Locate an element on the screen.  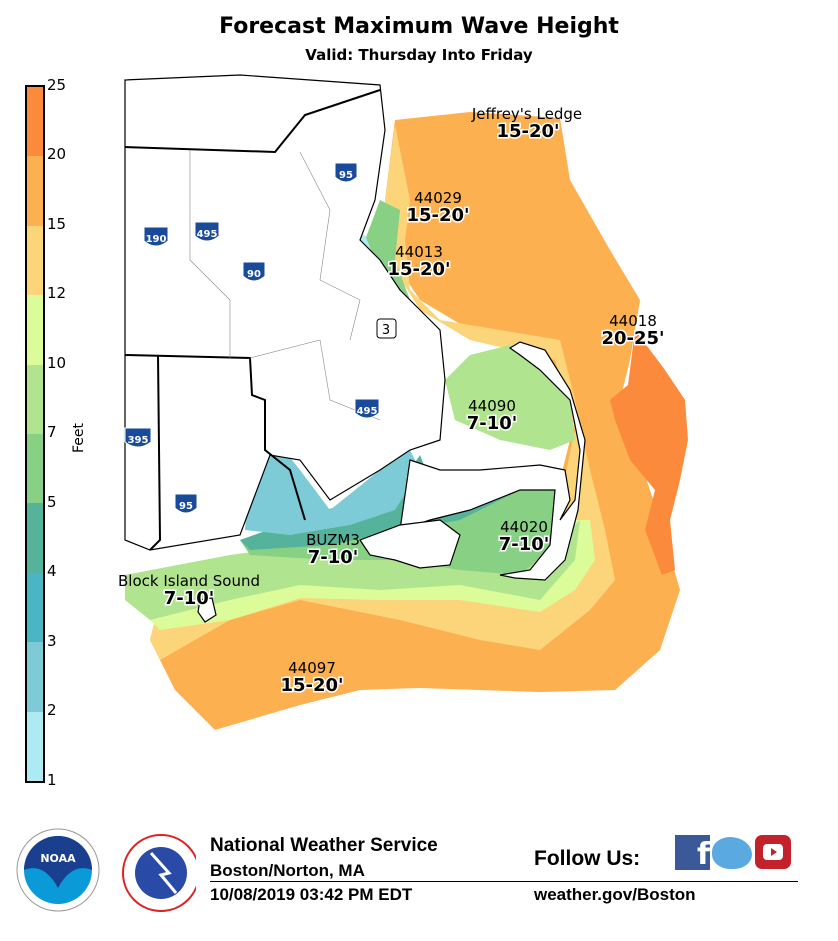
zone-name: 44090 is located at coordinates (492, 406).